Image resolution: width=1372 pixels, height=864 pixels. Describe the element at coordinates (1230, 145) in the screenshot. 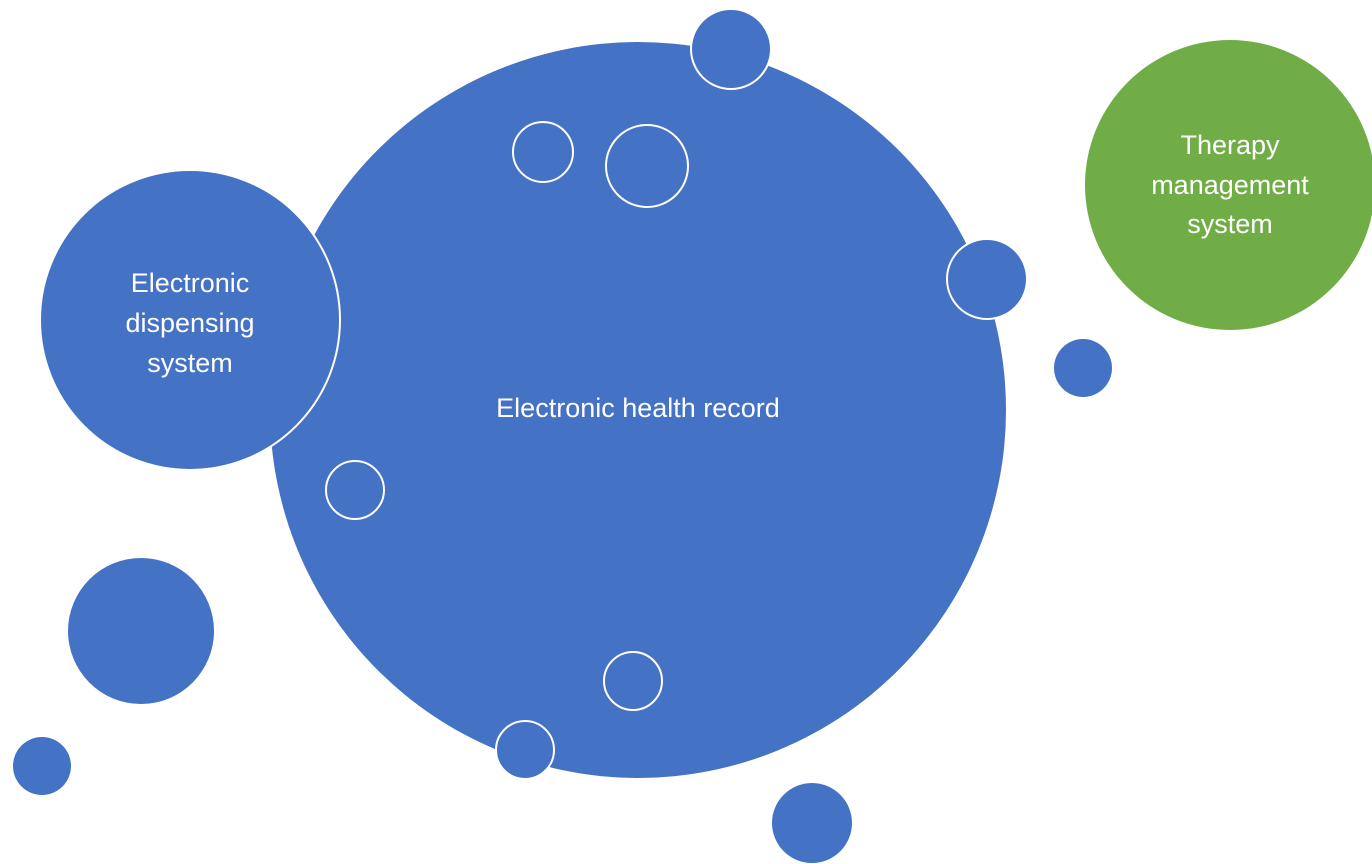

I see `therapy-label-line1: Therapy` at that location.